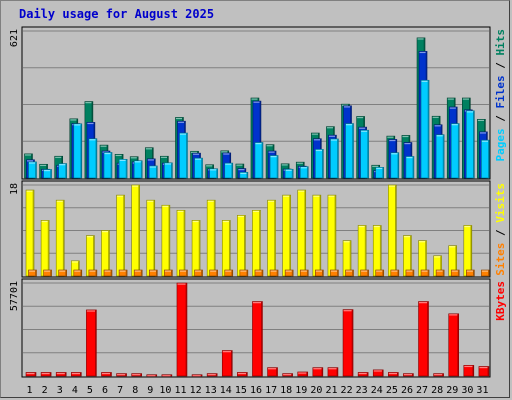  Describe the element at coordinates (135, 390) in the screenshot. I see `x-tick-label: 8` at that location.